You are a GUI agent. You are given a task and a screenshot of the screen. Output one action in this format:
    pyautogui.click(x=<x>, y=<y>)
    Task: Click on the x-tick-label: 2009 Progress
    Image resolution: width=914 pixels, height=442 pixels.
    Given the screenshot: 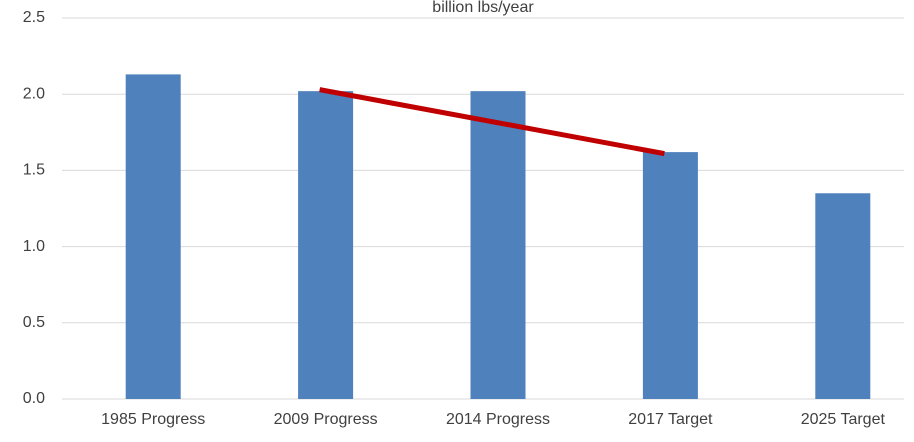 What is the action you would take?
    pyautogui.click(x=326, y=419)
    